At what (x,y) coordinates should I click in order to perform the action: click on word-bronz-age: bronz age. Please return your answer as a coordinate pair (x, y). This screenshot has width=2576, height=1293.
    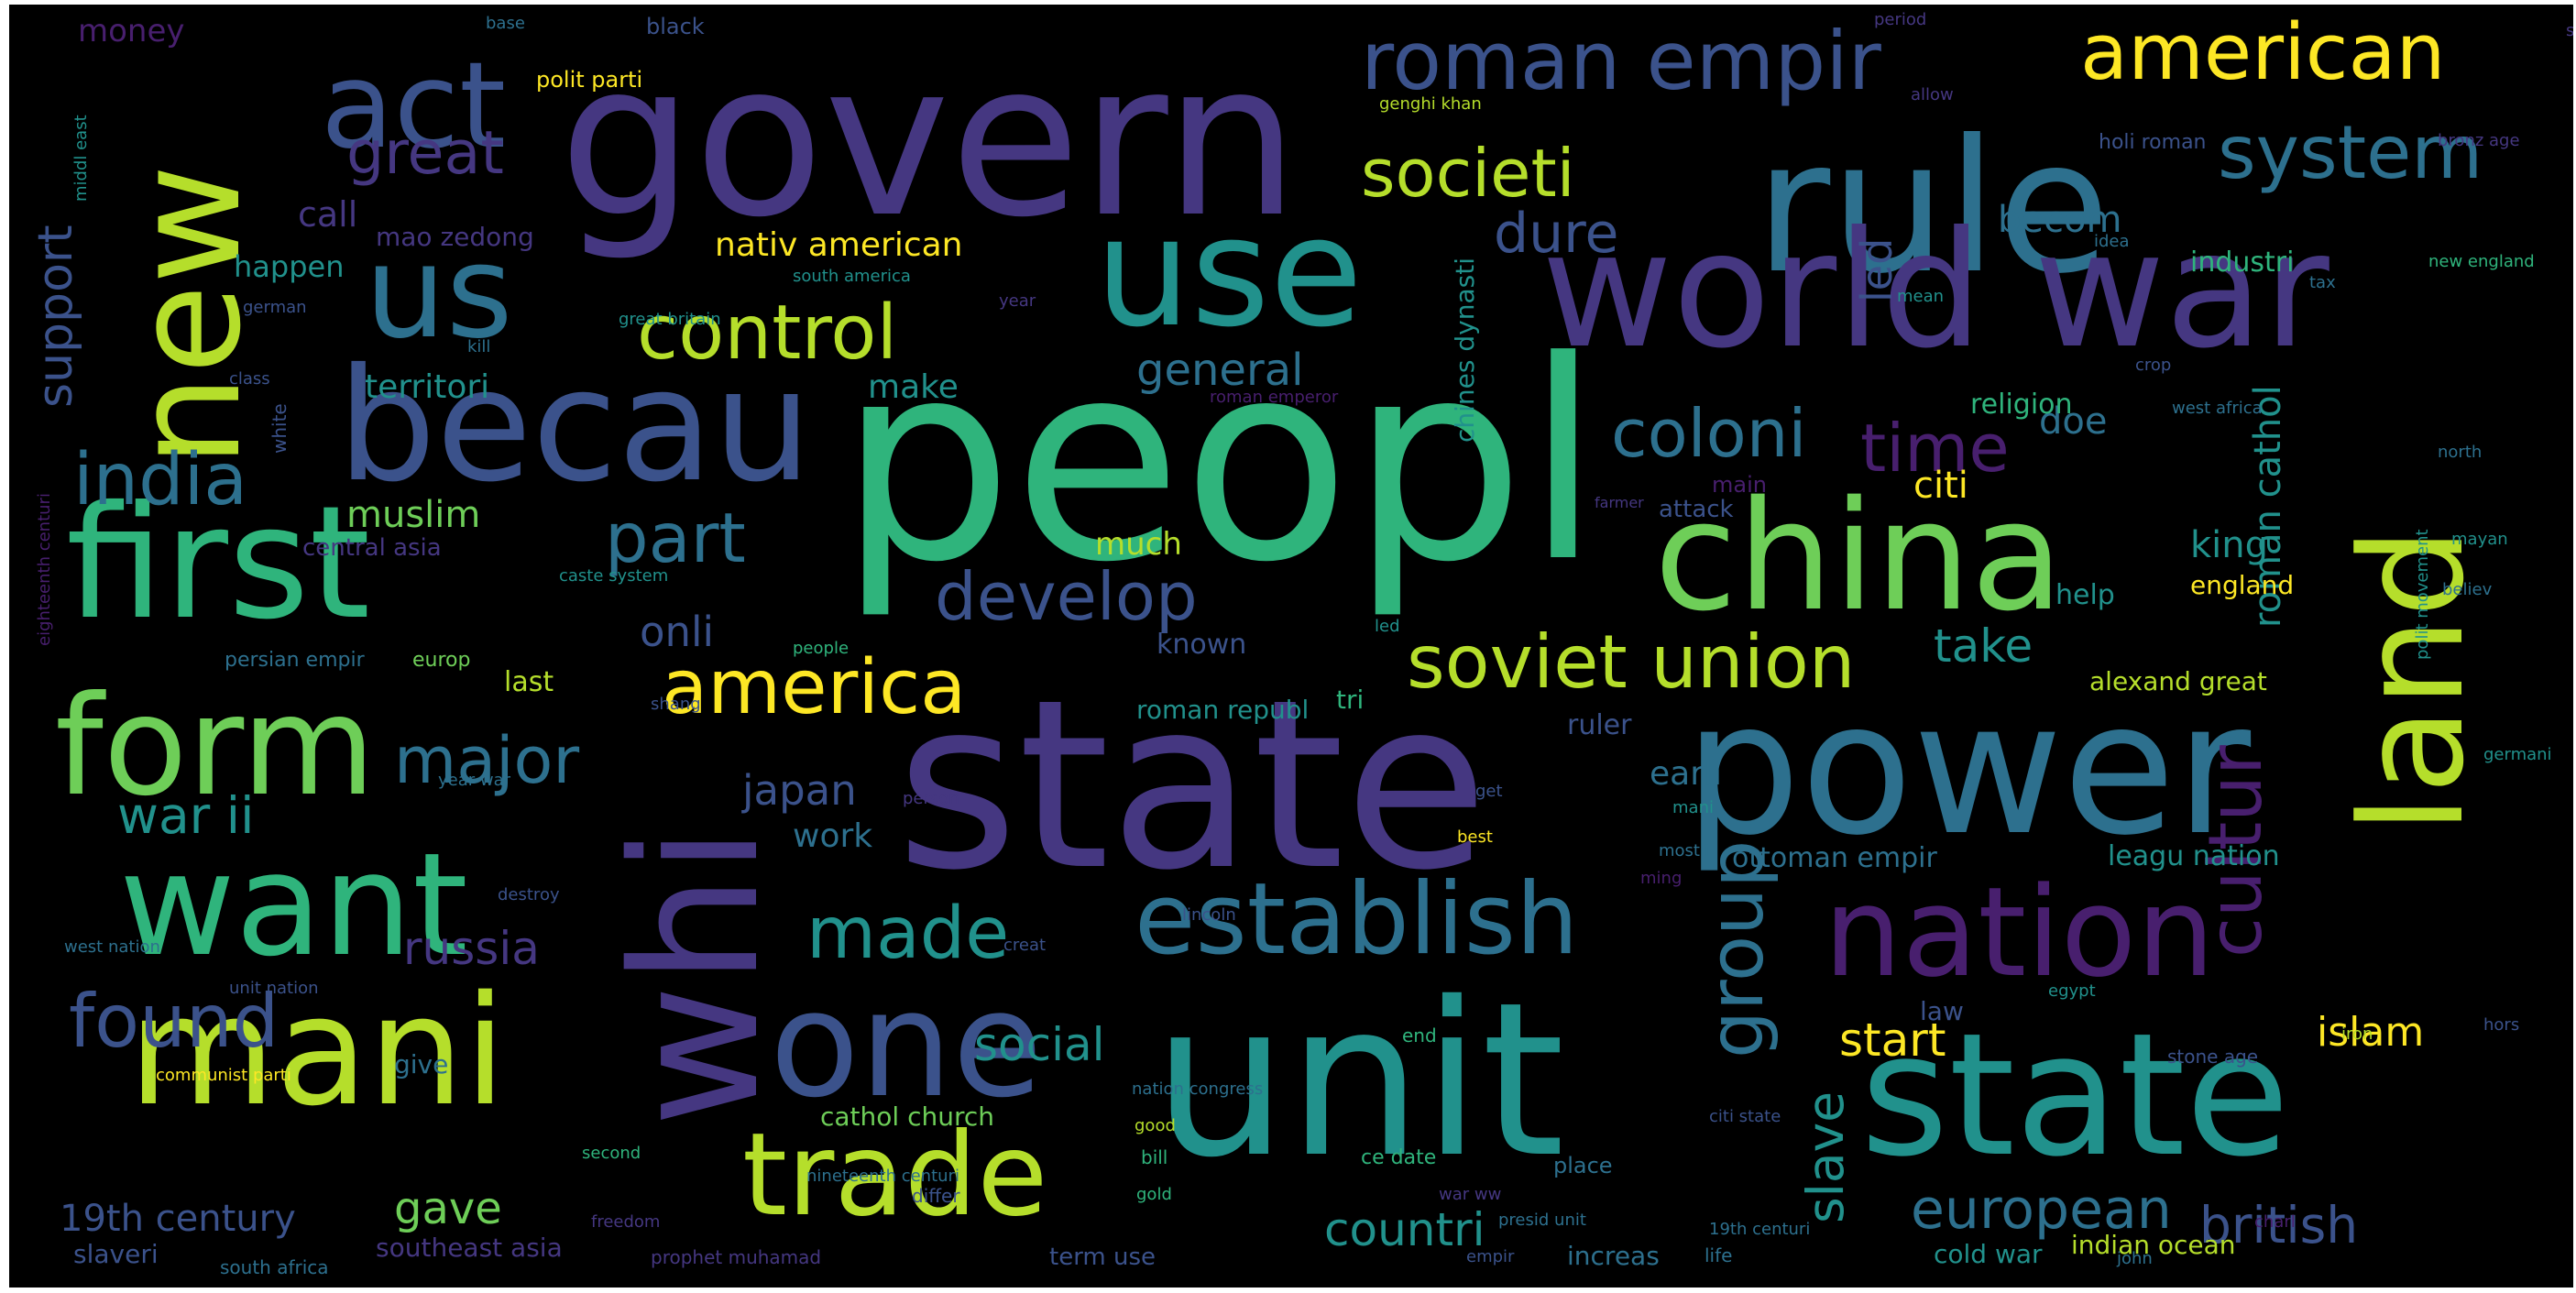
    Looking at the image, I should click on (2479, 140).